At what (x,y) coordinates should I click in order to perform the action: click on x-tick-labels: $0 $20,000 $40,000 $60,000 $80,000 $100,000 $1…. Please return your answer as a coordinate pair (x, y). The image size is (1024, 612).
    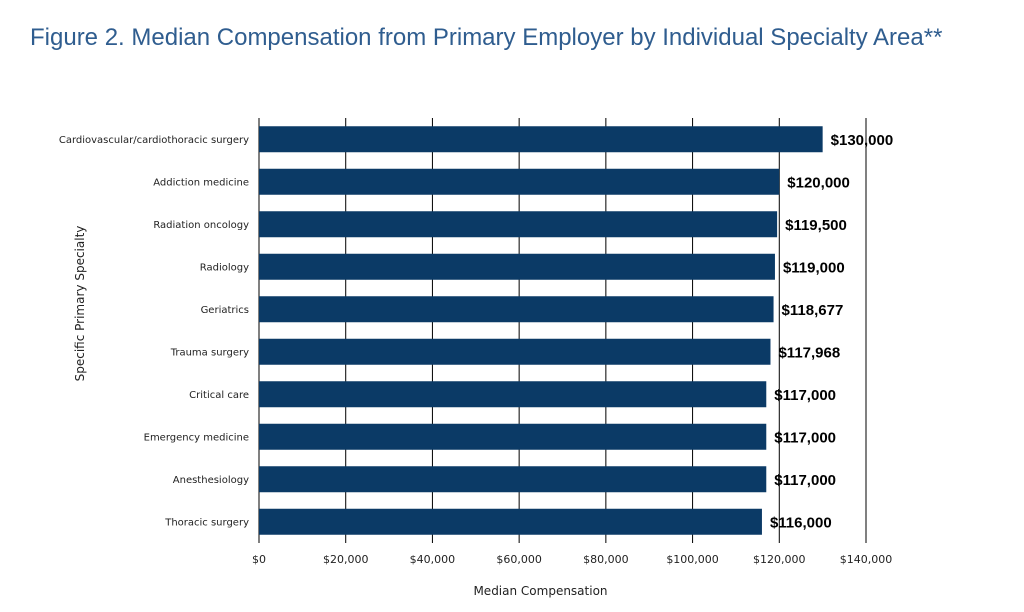
    Looking at the image, I should click on (572, 559).